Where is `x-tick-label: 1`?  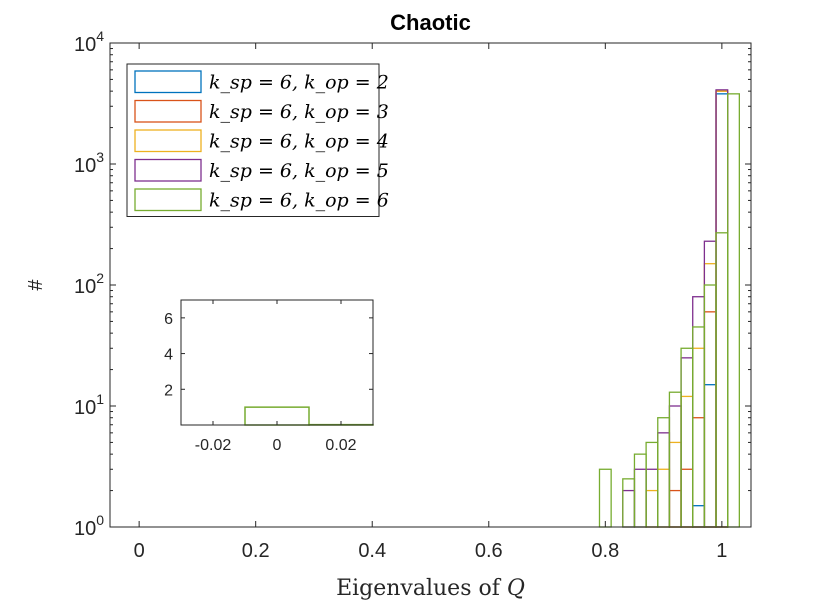
x-tick-label: 1 is located at coordinates (721, 551).